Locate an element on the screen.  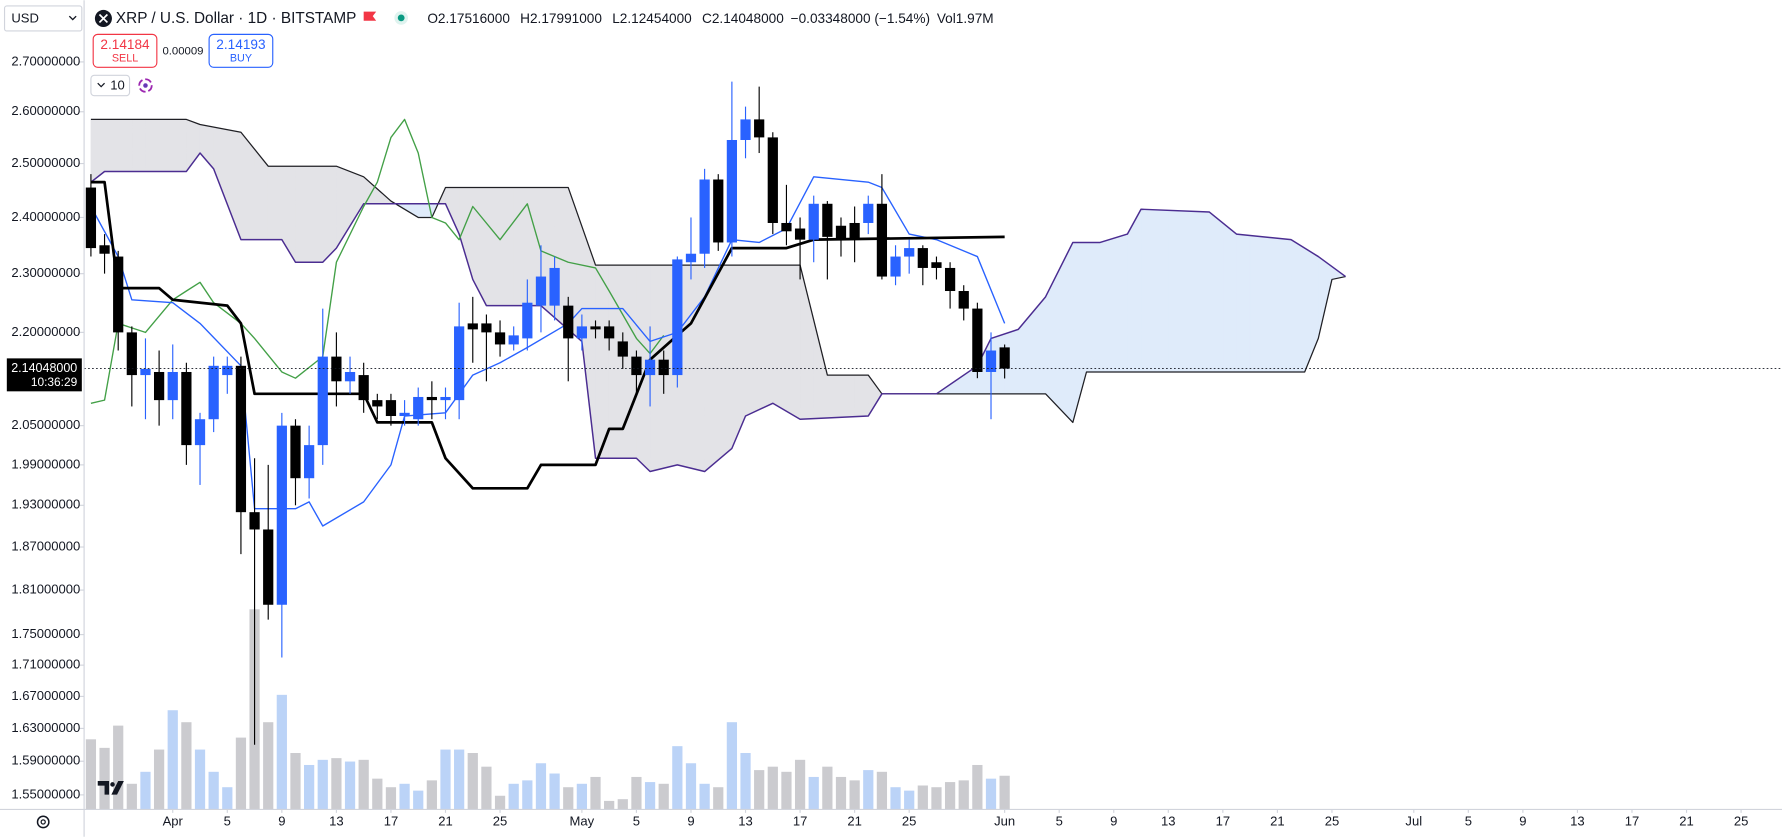
volume-value: 1.97M is located at coordinates (975, 18).